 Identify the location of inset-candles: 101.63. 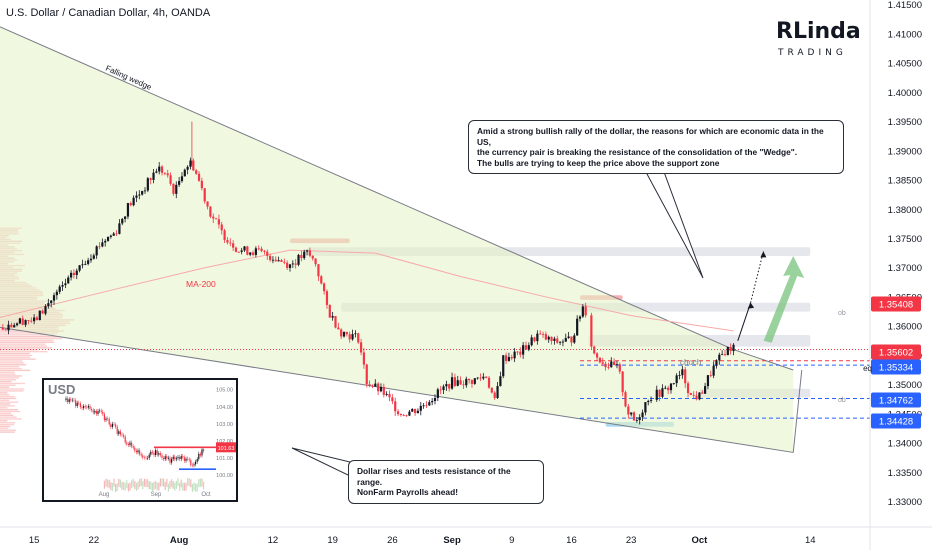
(150, 444).